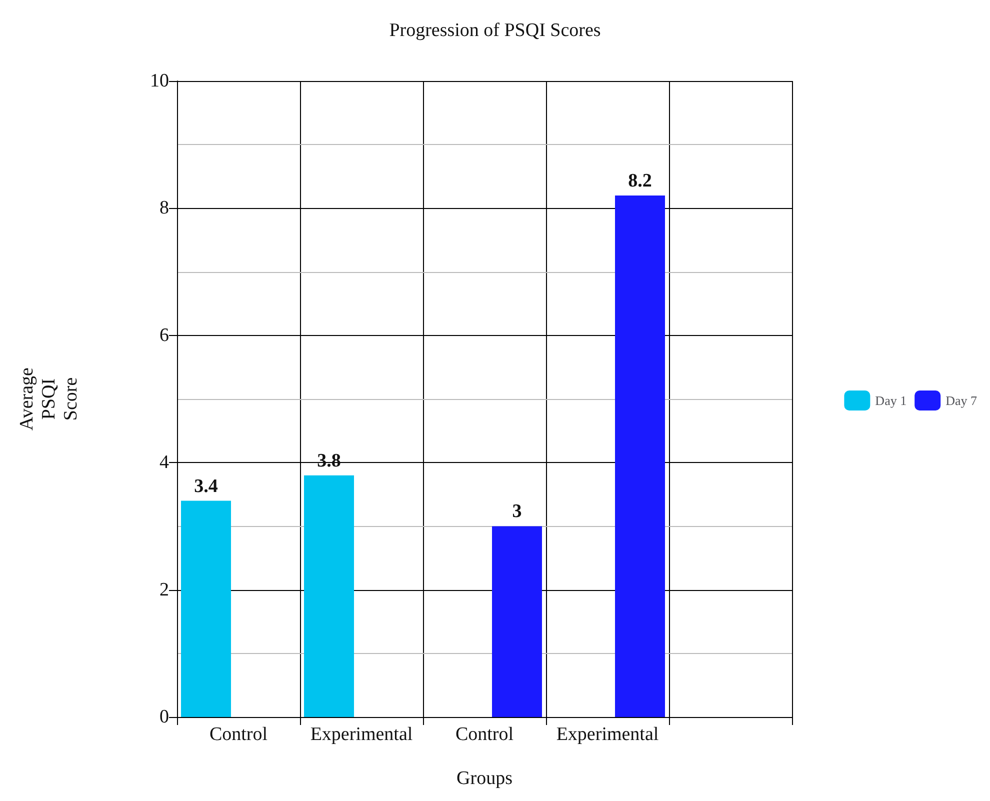 The height and width of the screenshot is (801, 990). I want to click on y-tick-label: 6, so click(164, 335).